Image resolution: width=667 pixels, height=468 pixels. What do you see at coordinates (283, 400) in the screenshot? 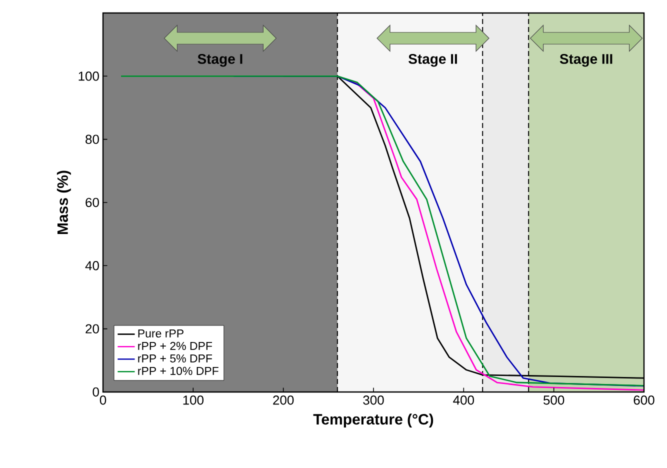
I see `x-tick-label: 200` at bounding box center [283, 400].